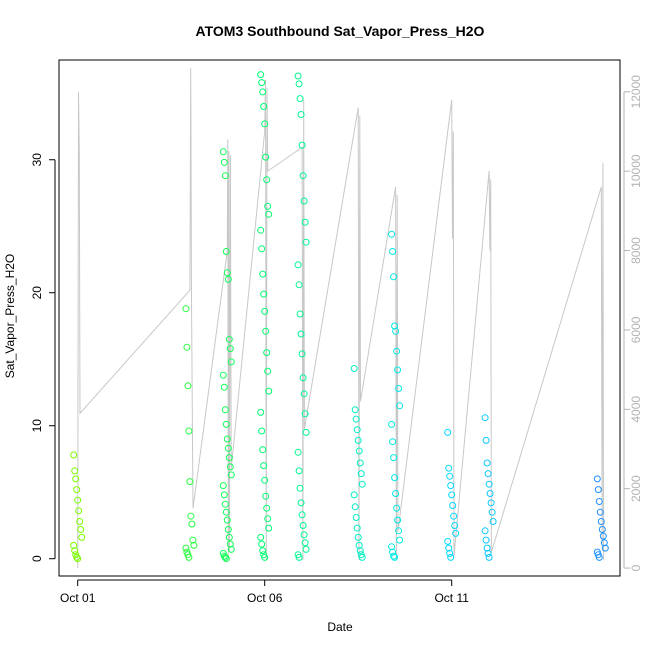  I want to click on y-tick-label: 20, so click(37, 293).